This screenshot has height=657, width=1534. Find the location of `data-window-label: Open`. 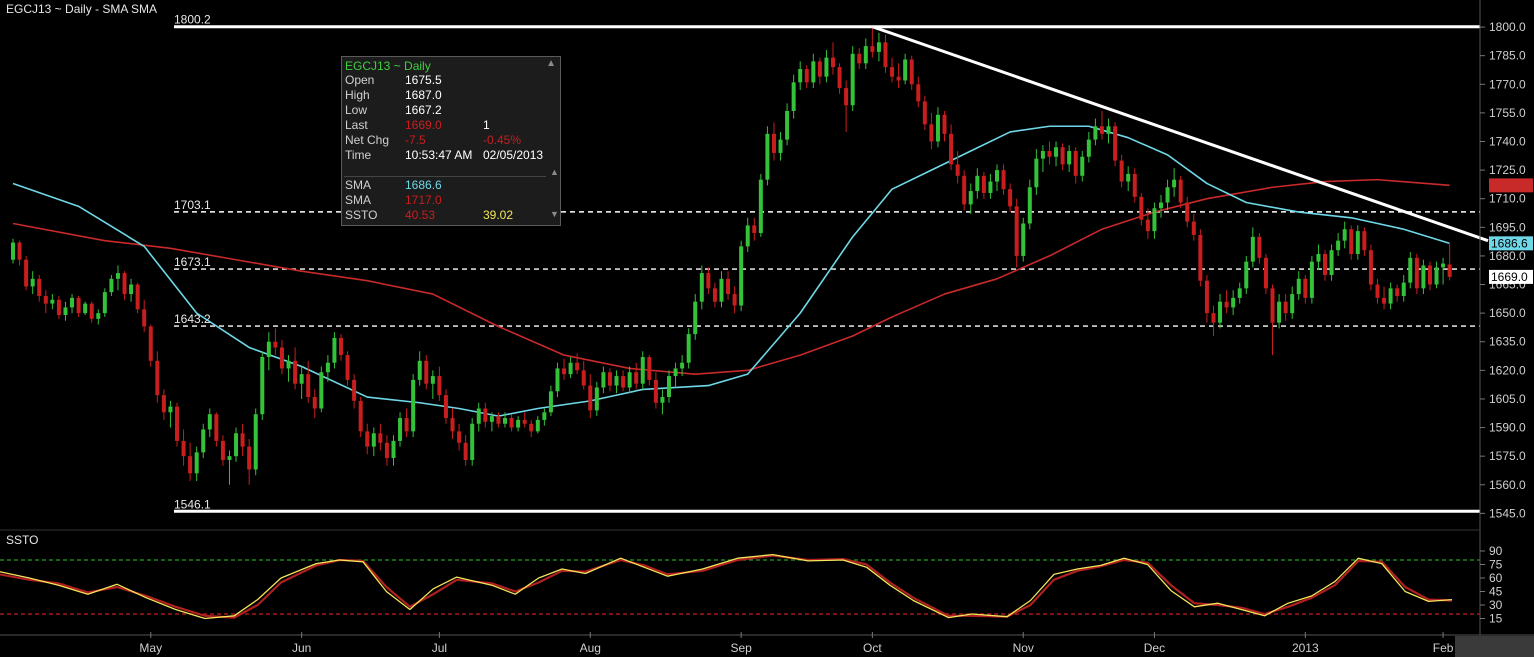

data-window-label: Open is located at coordinates (360, 80).